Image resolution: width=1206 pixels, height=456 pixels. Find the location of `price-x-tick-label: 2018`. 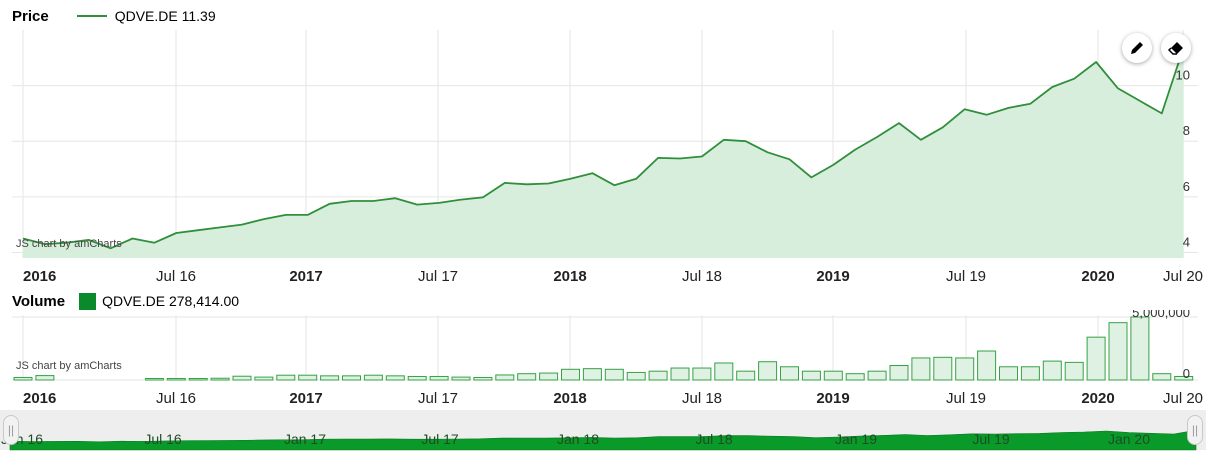

price-x-tick-label: 2018 is located at coordinates (569, 276).